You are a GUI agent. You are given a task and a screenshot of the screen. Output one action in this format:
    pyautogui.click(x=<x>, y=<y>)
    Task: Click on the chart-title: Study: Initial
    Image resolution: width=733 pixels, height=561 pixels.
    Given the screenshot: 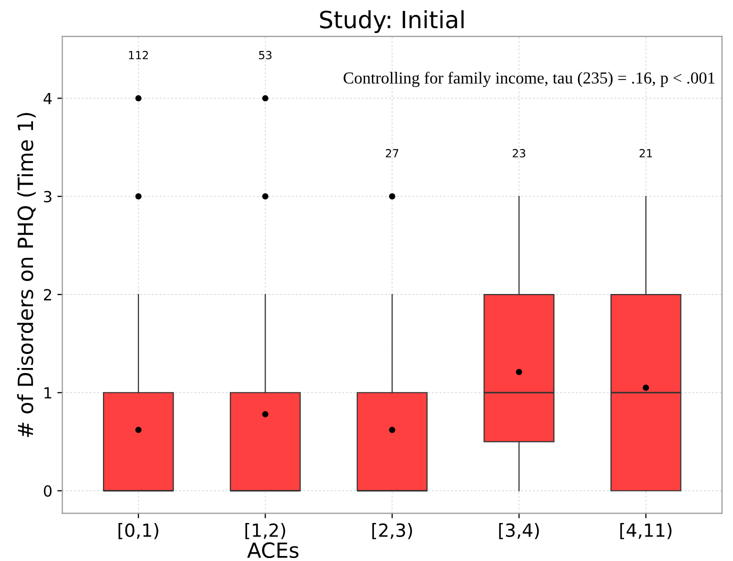 What is the action you would take?
    pyautogui.click(x=392, y=22)
    